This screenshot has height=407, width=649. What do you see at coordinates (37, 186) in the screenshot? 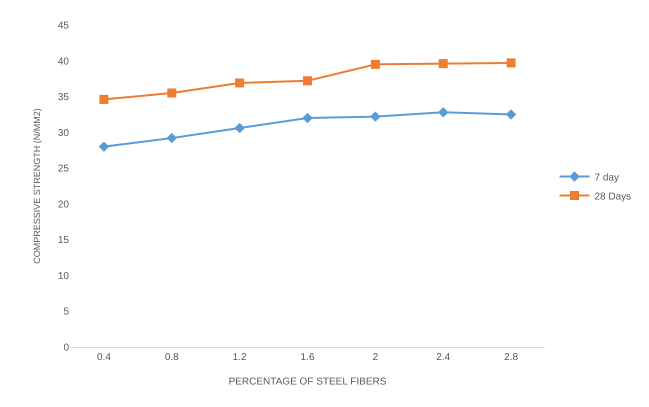
I see `y-axis-title: COMPRESSIVE STRENGTH (N/MM2)` at bounding box center [37, 186].